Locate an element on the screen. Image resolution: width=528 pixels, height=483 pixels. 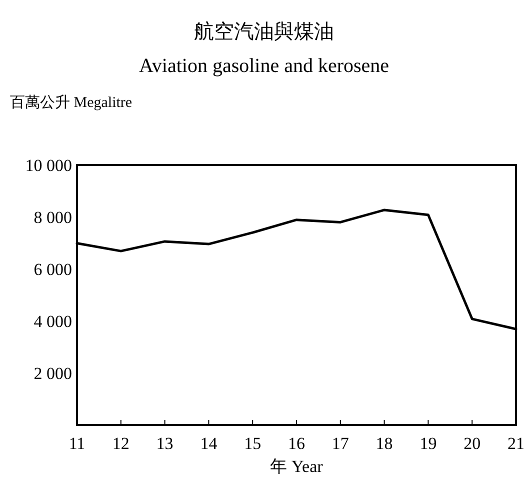
x-tick-label: 11 is located at coordinates (77, 443).